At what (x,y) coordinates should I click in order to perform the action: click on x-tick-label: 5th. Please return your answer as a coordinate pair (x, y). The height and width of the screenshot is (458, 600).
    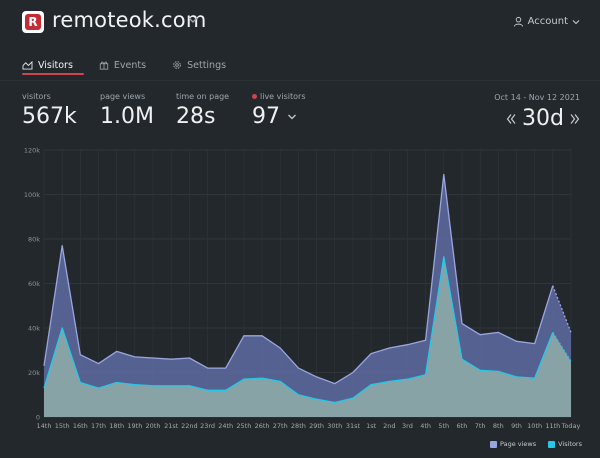
    Looking at the image, I should click on (443, 426).